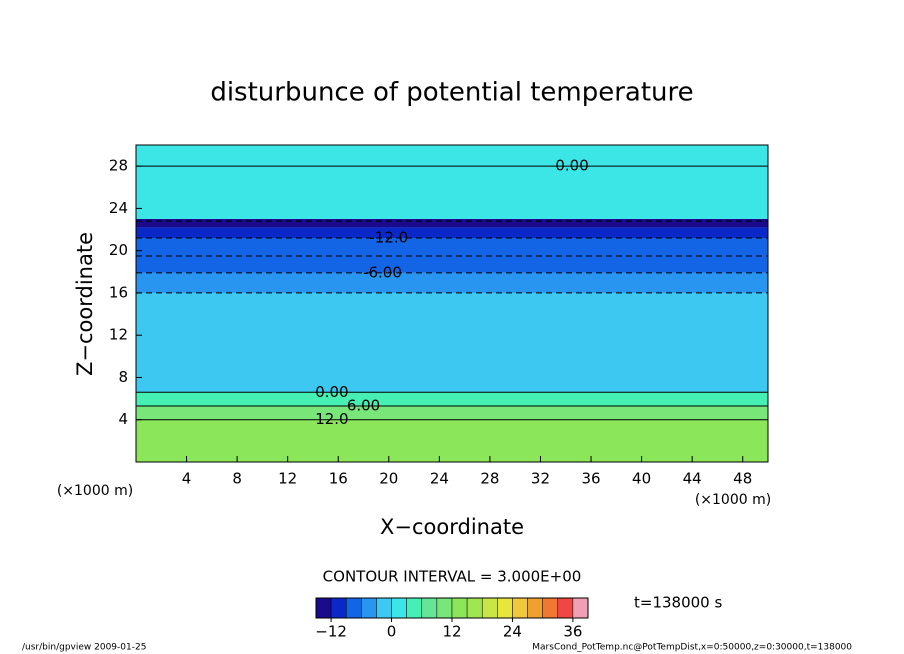 This screenshot has height=654, width=904. What do you see at coordinates (331, 632) in the screenshot?
I see `colorbar-tick-label: −12` at bounding box center [331, 632].